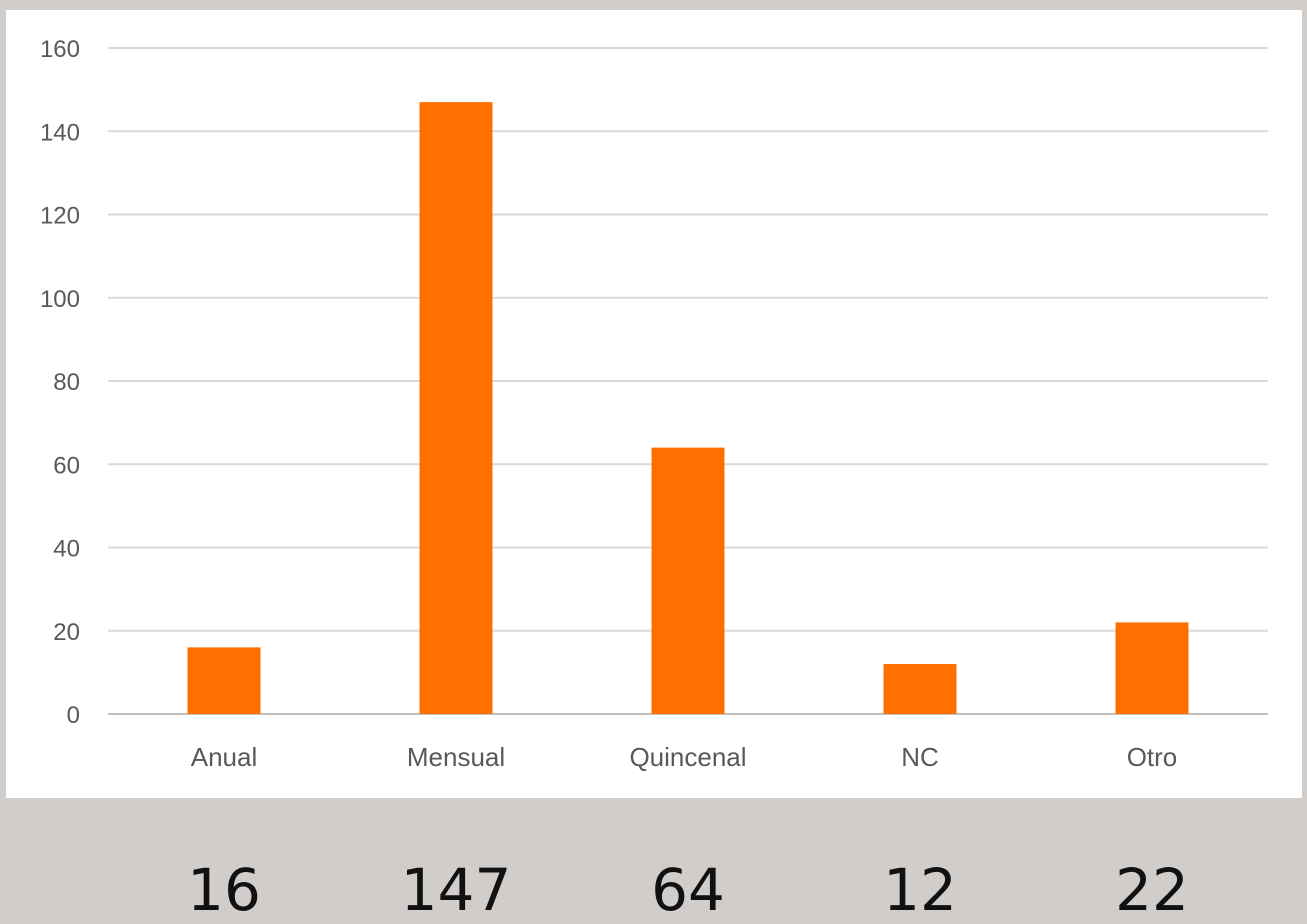 This screenshot has height=924, width=1307. Describe the element at coordinates (688, 890) in the screenshot. I see `value-label-quincenal: 64` at that location.